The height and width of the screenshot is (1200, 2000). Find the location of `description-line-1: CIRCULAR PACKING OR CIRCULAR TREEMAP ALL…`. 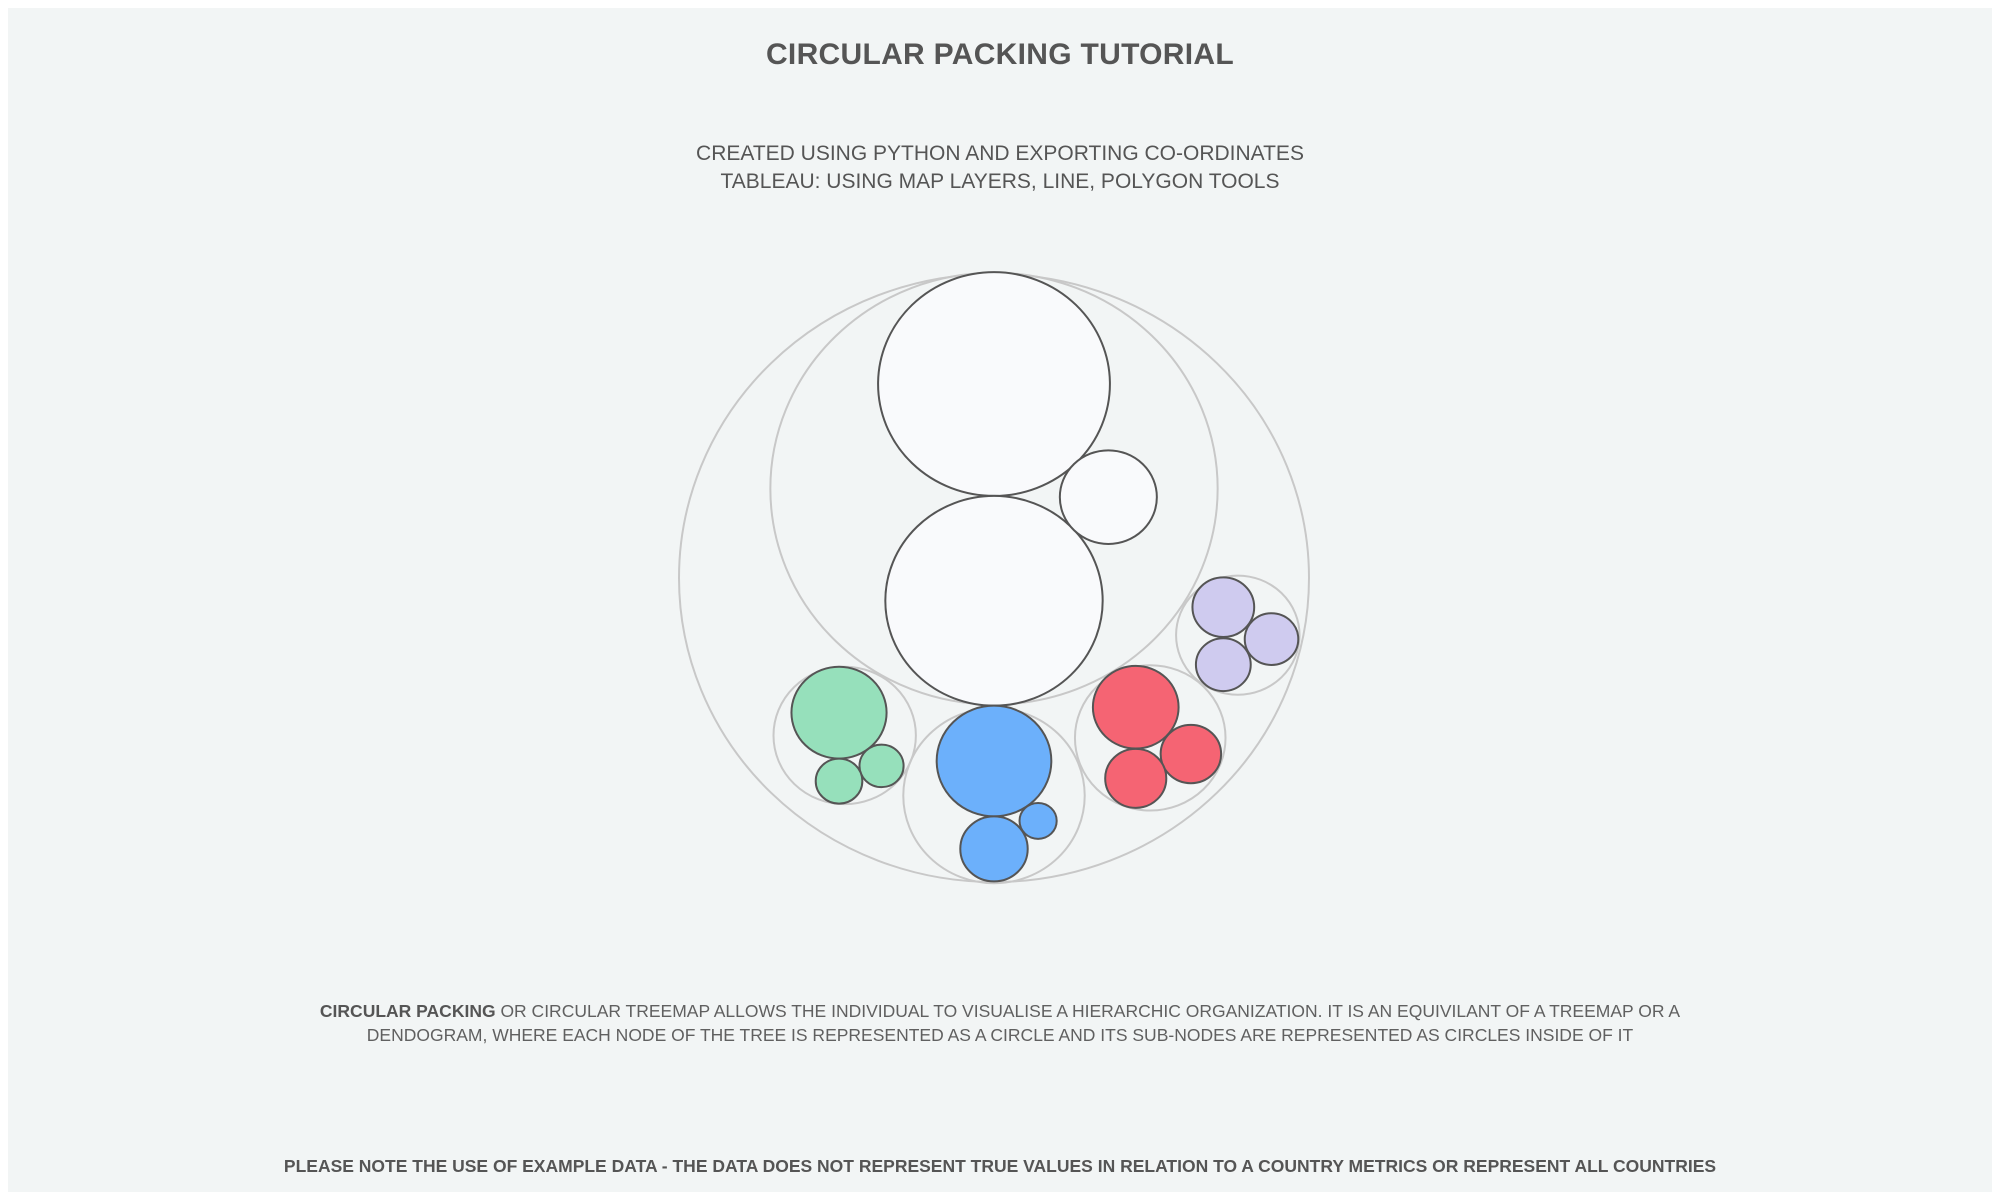

description-line-1: CIRCULAR PACKING OR CIRCULAR TREEMAP ALL… is located at coordinates (1000, 1011).